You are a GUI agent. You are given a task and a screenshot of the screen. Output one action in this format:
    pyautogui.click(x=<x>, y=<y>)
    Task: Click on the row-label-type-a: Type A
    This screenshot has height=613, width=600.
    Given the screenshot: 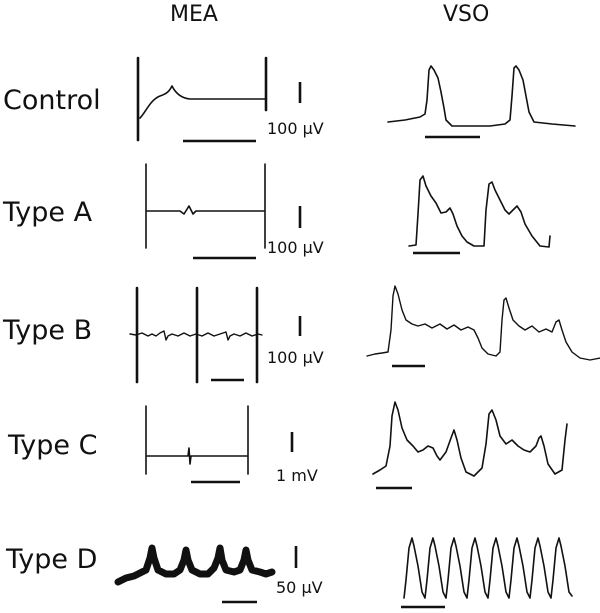 What is the action you would take?
    pyautogui.click(x=48, y=212)
    